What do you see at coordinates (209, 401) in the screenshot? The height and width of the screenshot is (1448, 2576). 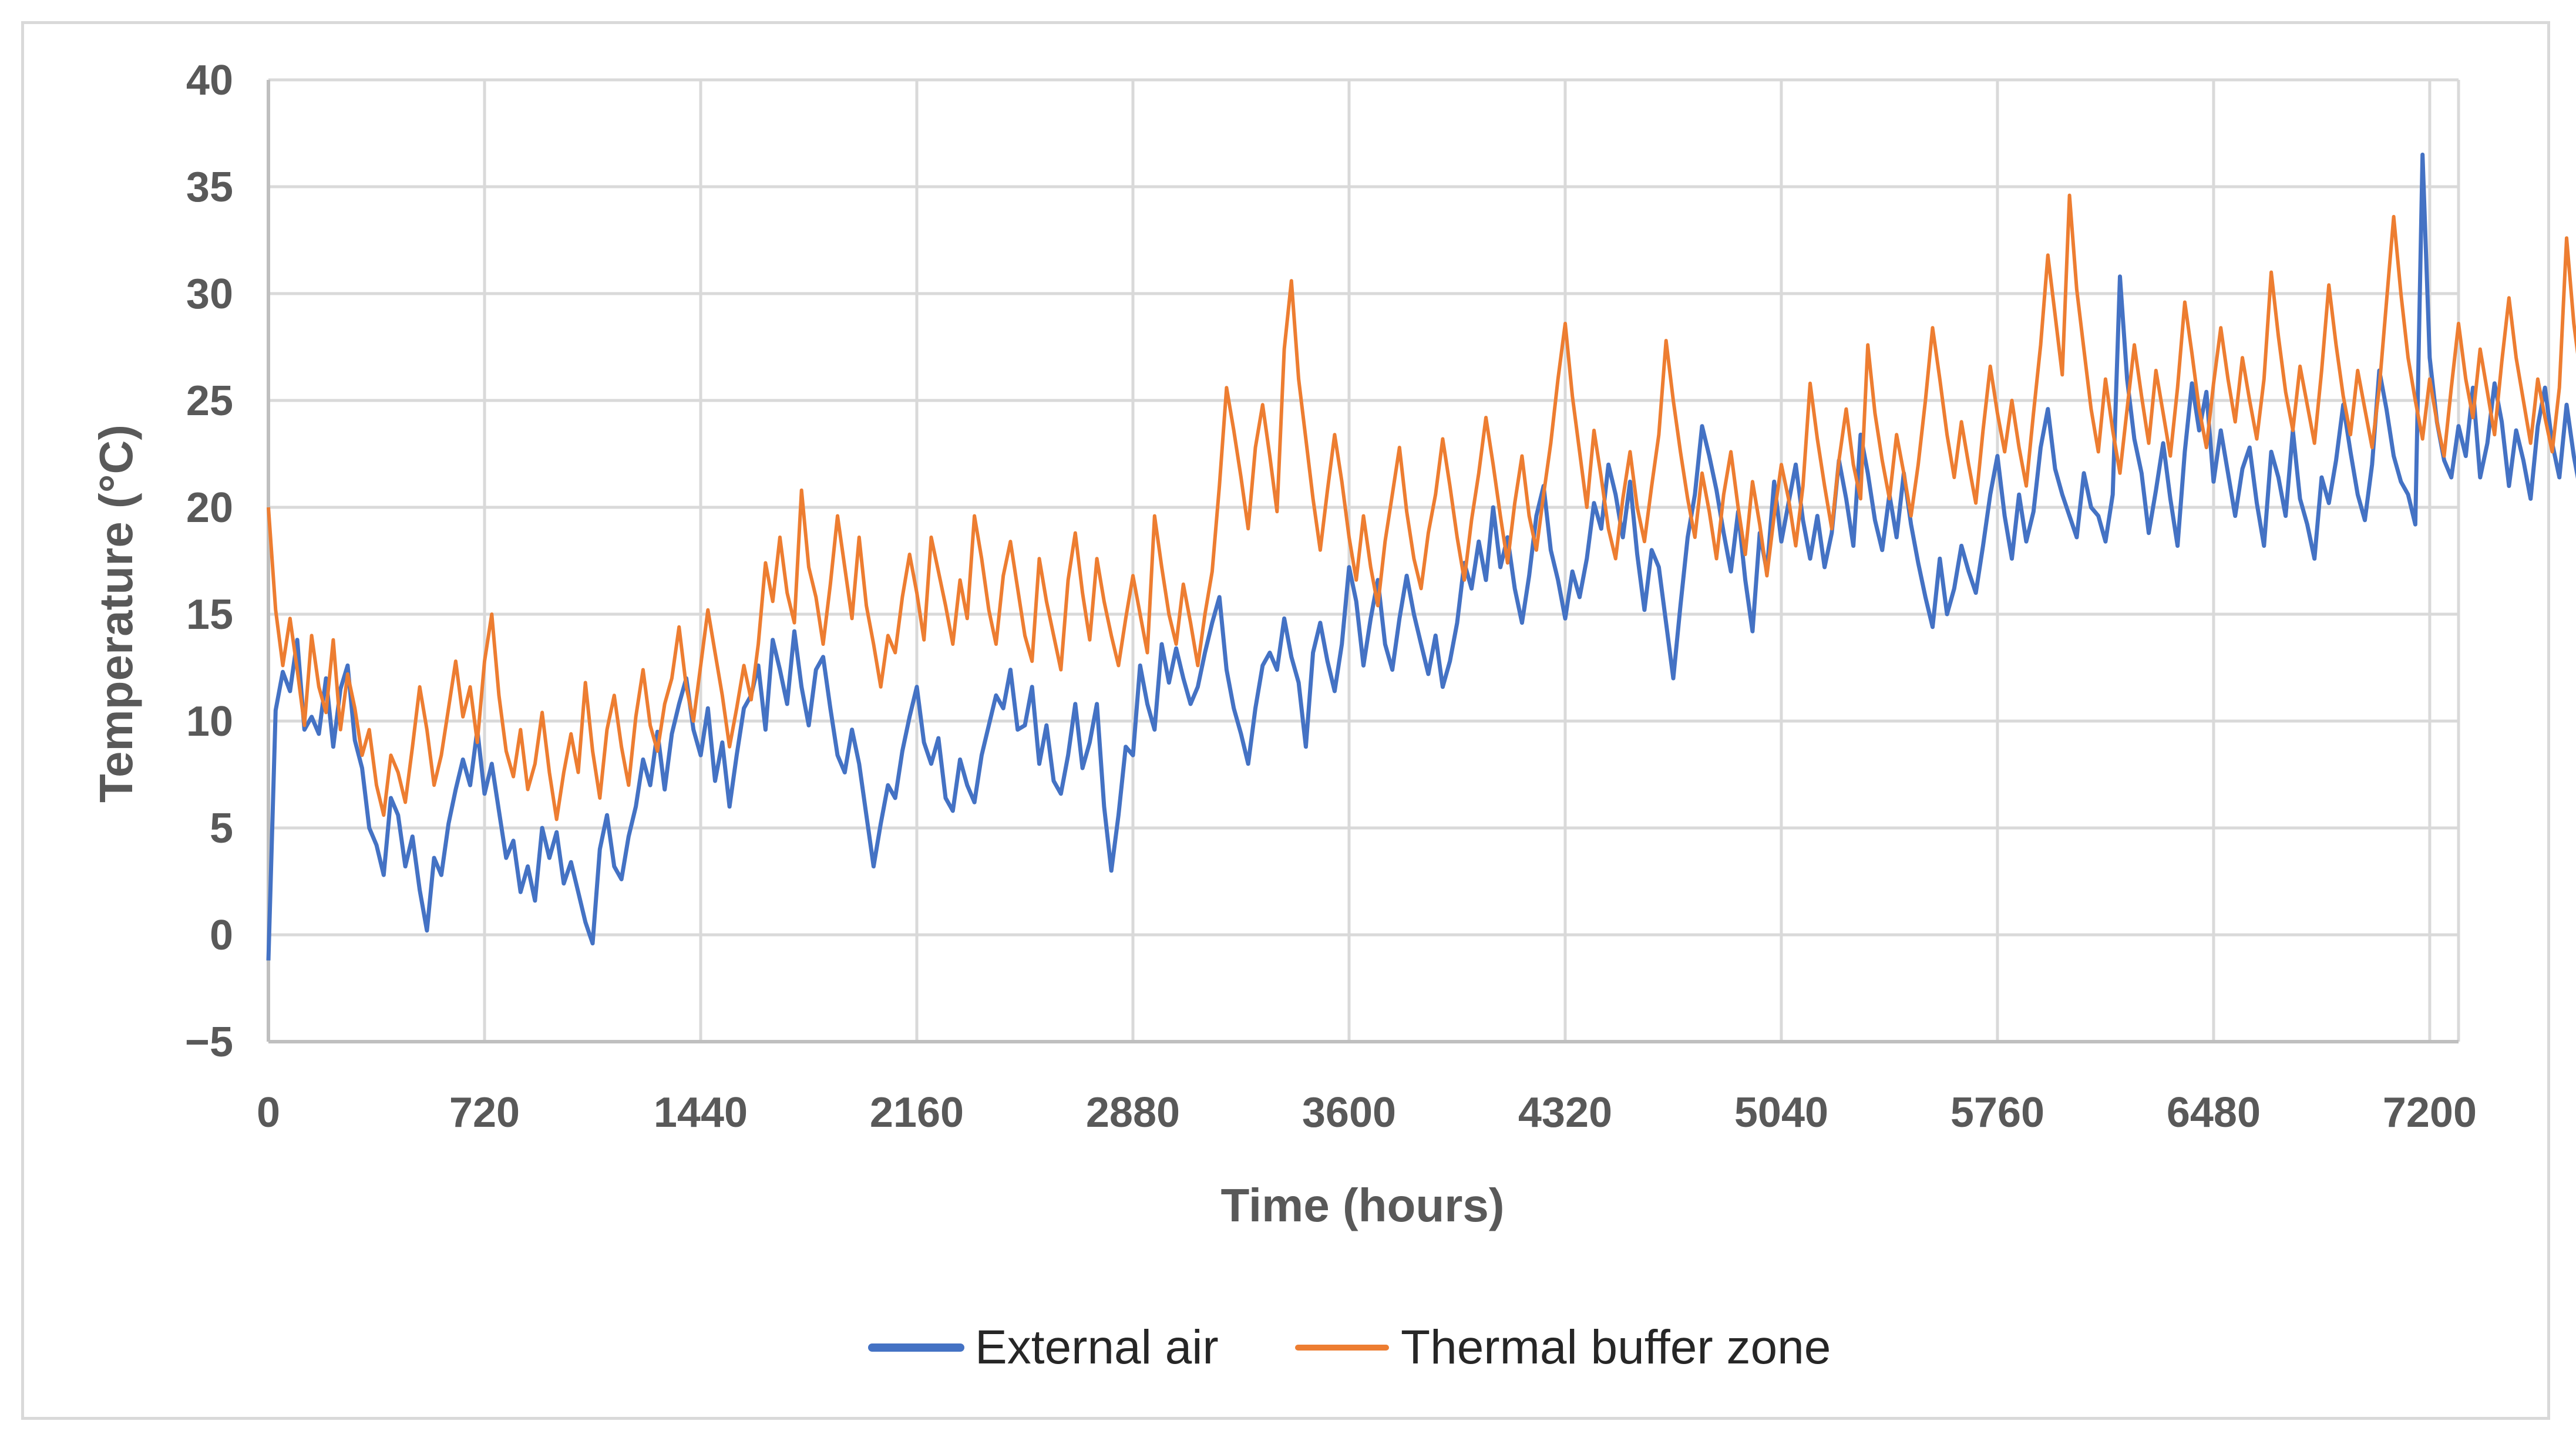 I see `y-tick-label: 25` at bounding box center [209, 401].